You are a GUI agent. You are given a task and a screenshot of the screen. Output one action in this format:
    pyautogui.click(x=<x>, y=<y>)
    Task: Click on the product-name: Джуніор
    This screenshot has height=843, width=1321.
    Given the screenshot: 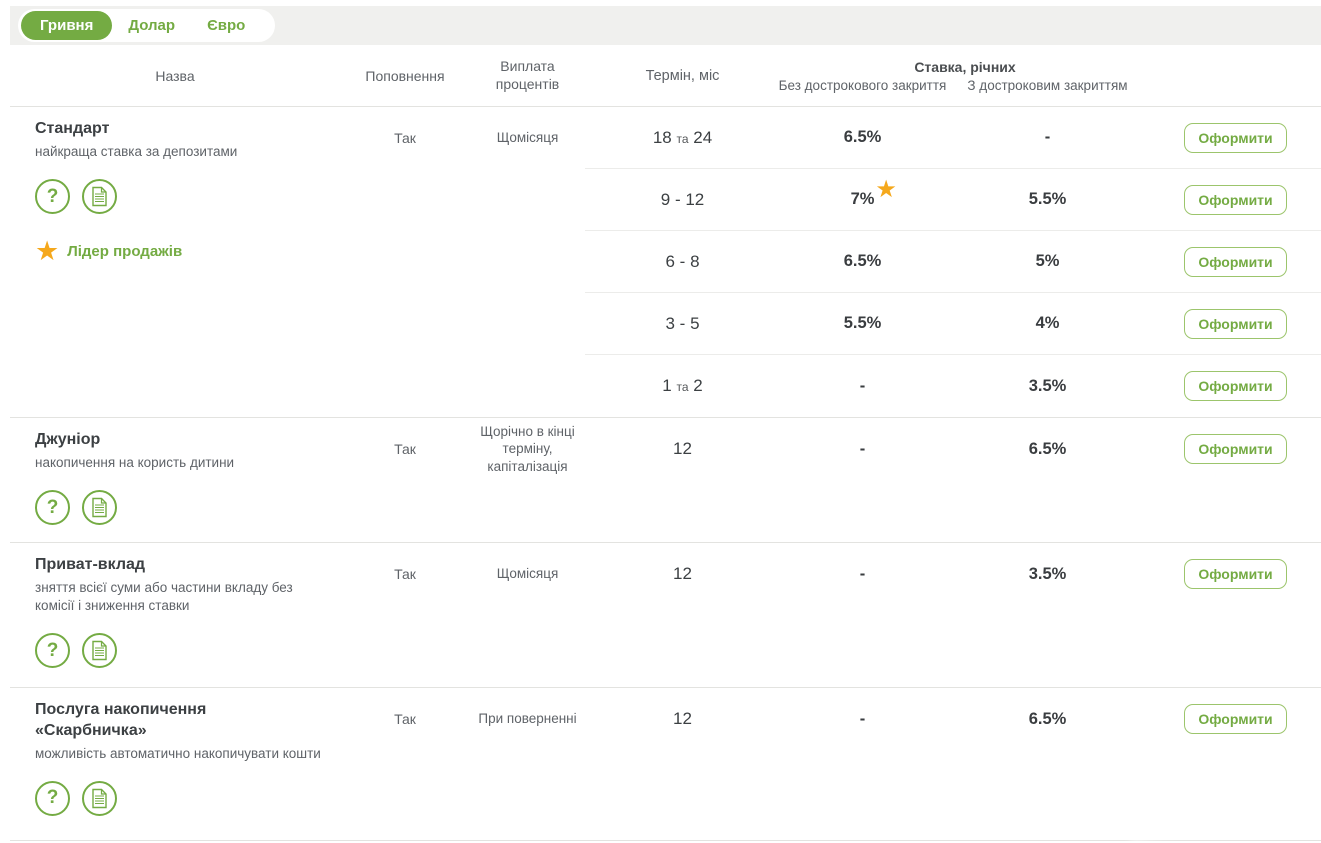 What is the action you would take?
    pyautogui.click(x=68, y=439)
    